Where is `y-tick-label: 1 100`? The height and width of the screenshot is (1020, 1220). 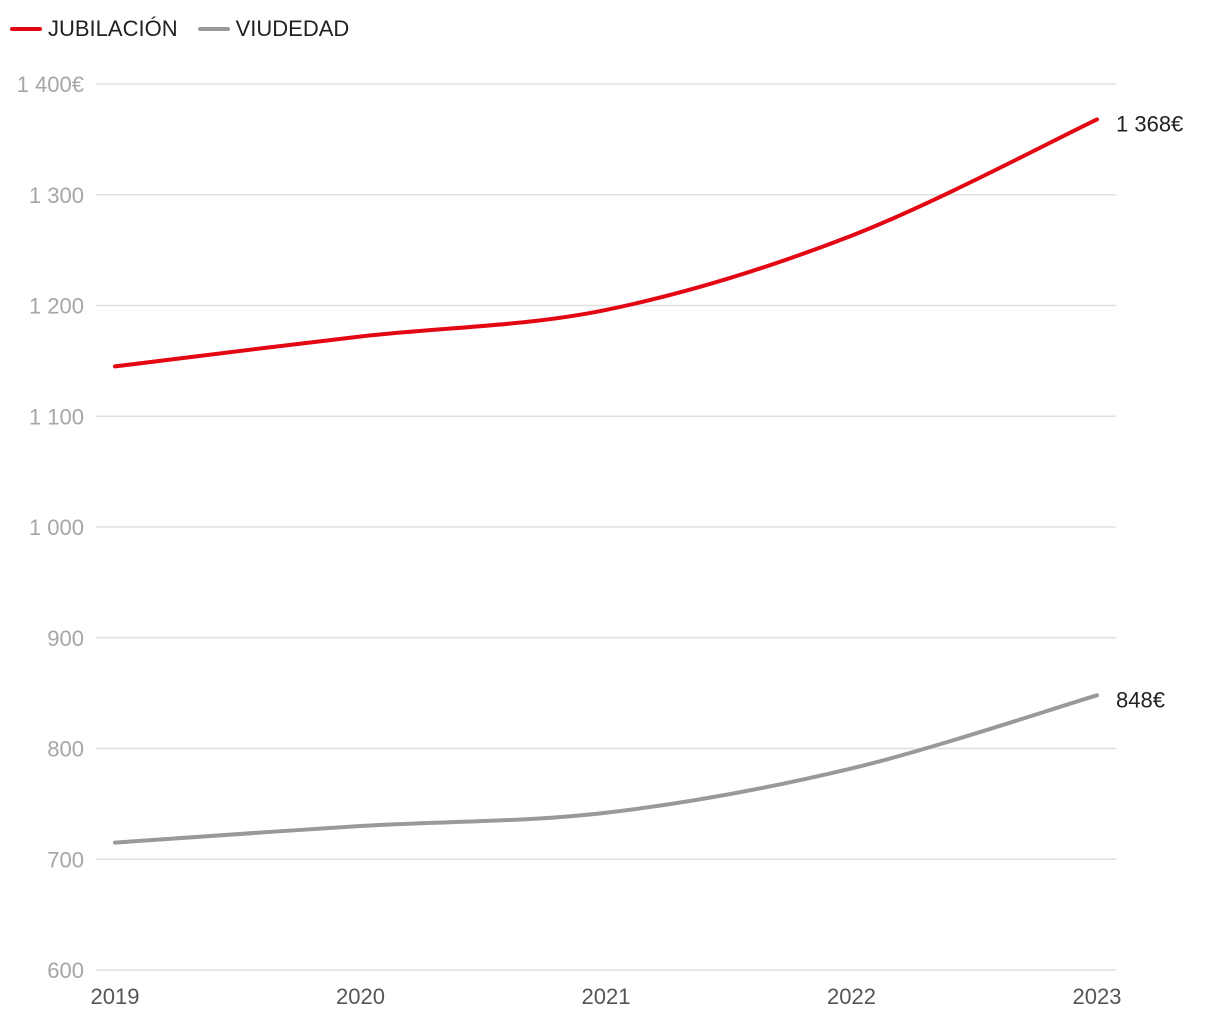 y-tick-label: 1 100 is located at coordinates (56, 416).